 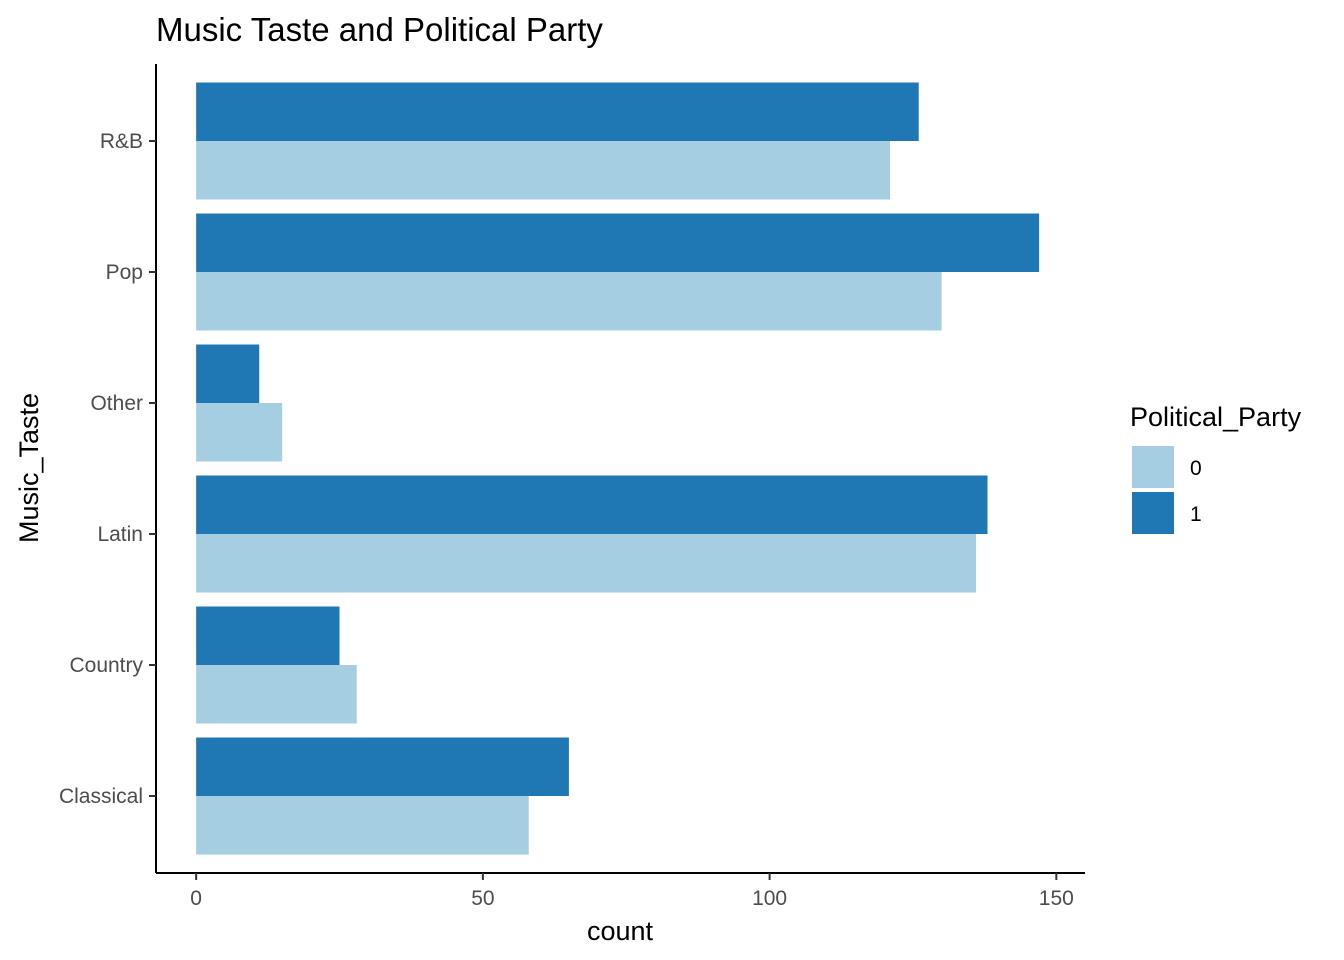 I want to click on x-tick-label-100: 100, so click(x=769, y=898).